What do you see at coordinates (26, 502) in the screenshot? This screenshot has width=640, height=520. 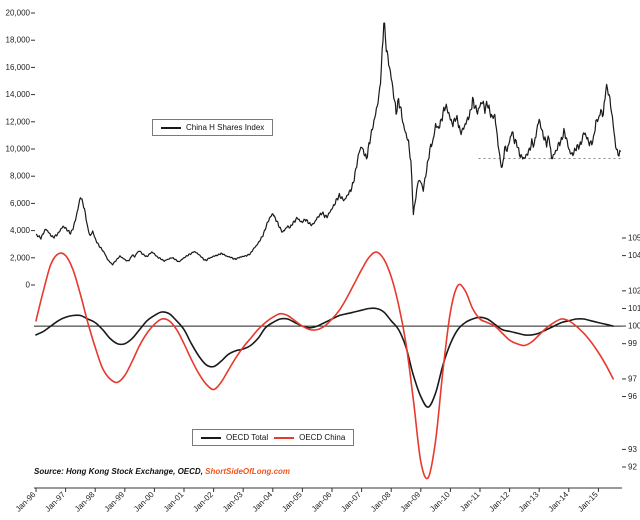 I see `svg-text: Jan-96` at bounding box center [26, 502].